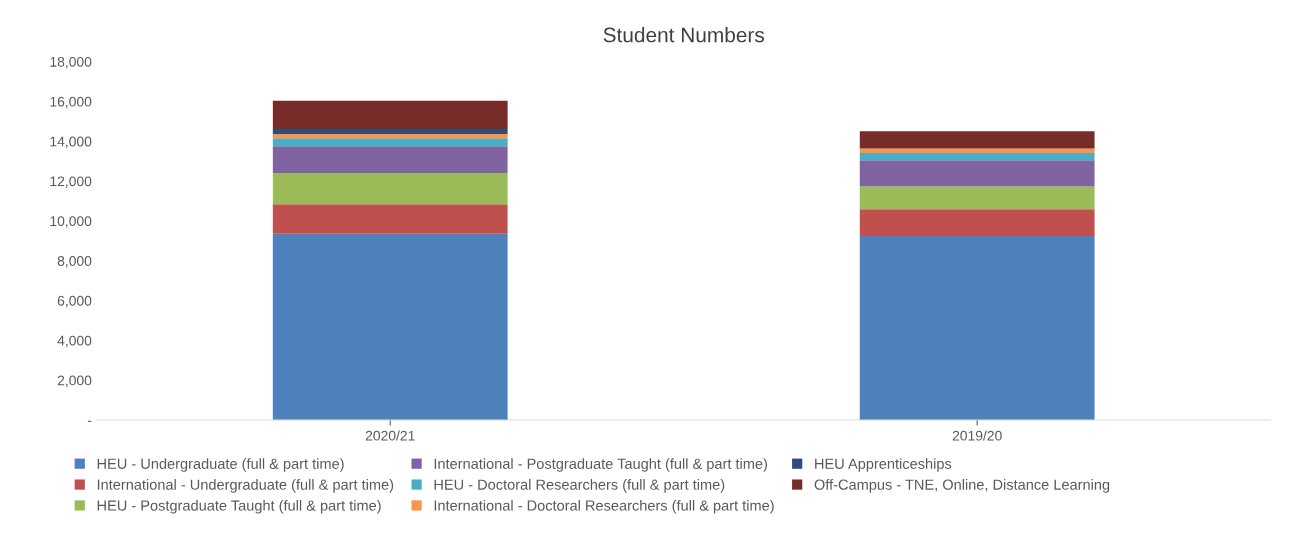 The width and height of the screenshot is (1290, 560). I want to click on y-tick-label: 14,000, so click(71, 142).